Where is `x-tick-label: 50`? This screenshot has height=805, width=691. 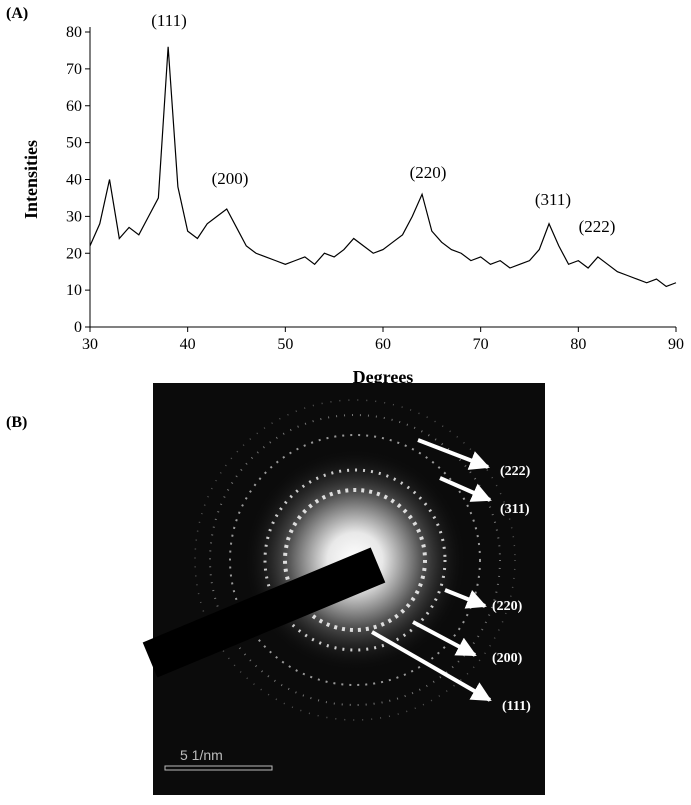 x-tick-label: 50 is located at coordinates (285, 344).